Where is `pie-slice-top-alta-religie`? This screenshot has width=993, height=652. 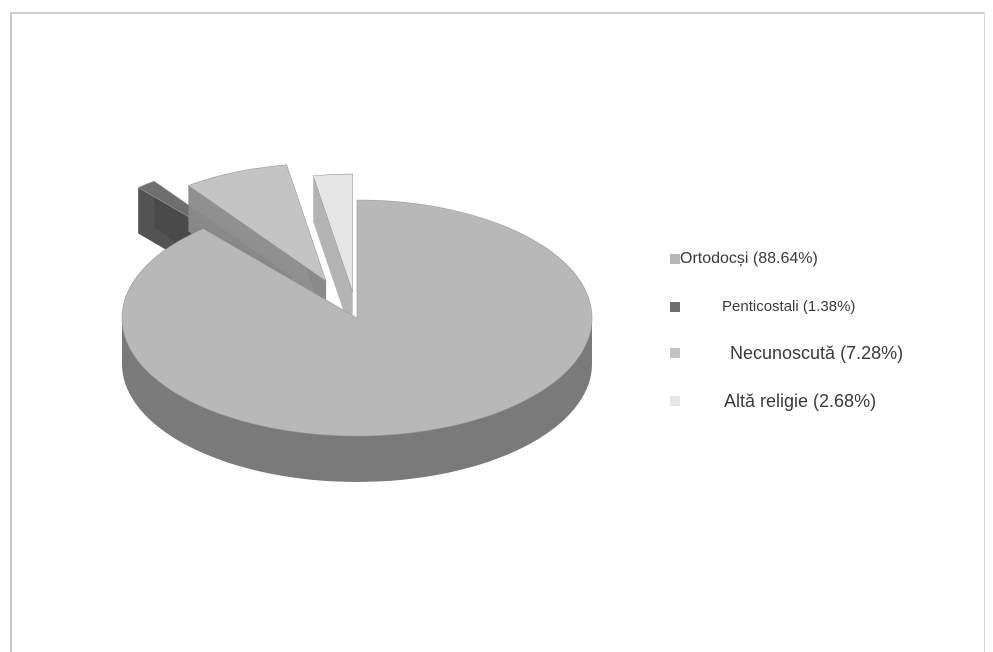
pie-slice-top-alta-religie is located at coordinates (332, 233).